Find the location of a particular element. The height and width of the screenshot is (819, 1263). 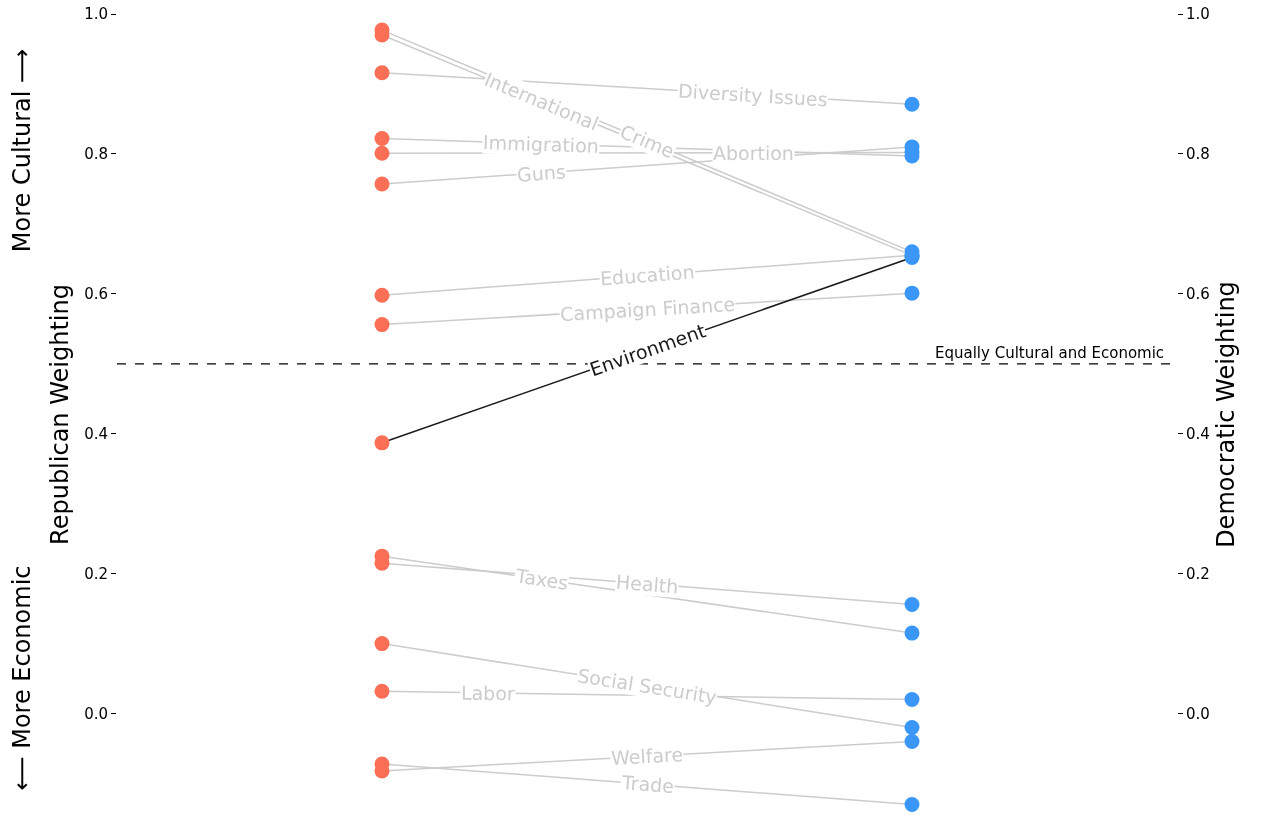

text: More Cultural ⟶ is located at coordinates (21, 150).